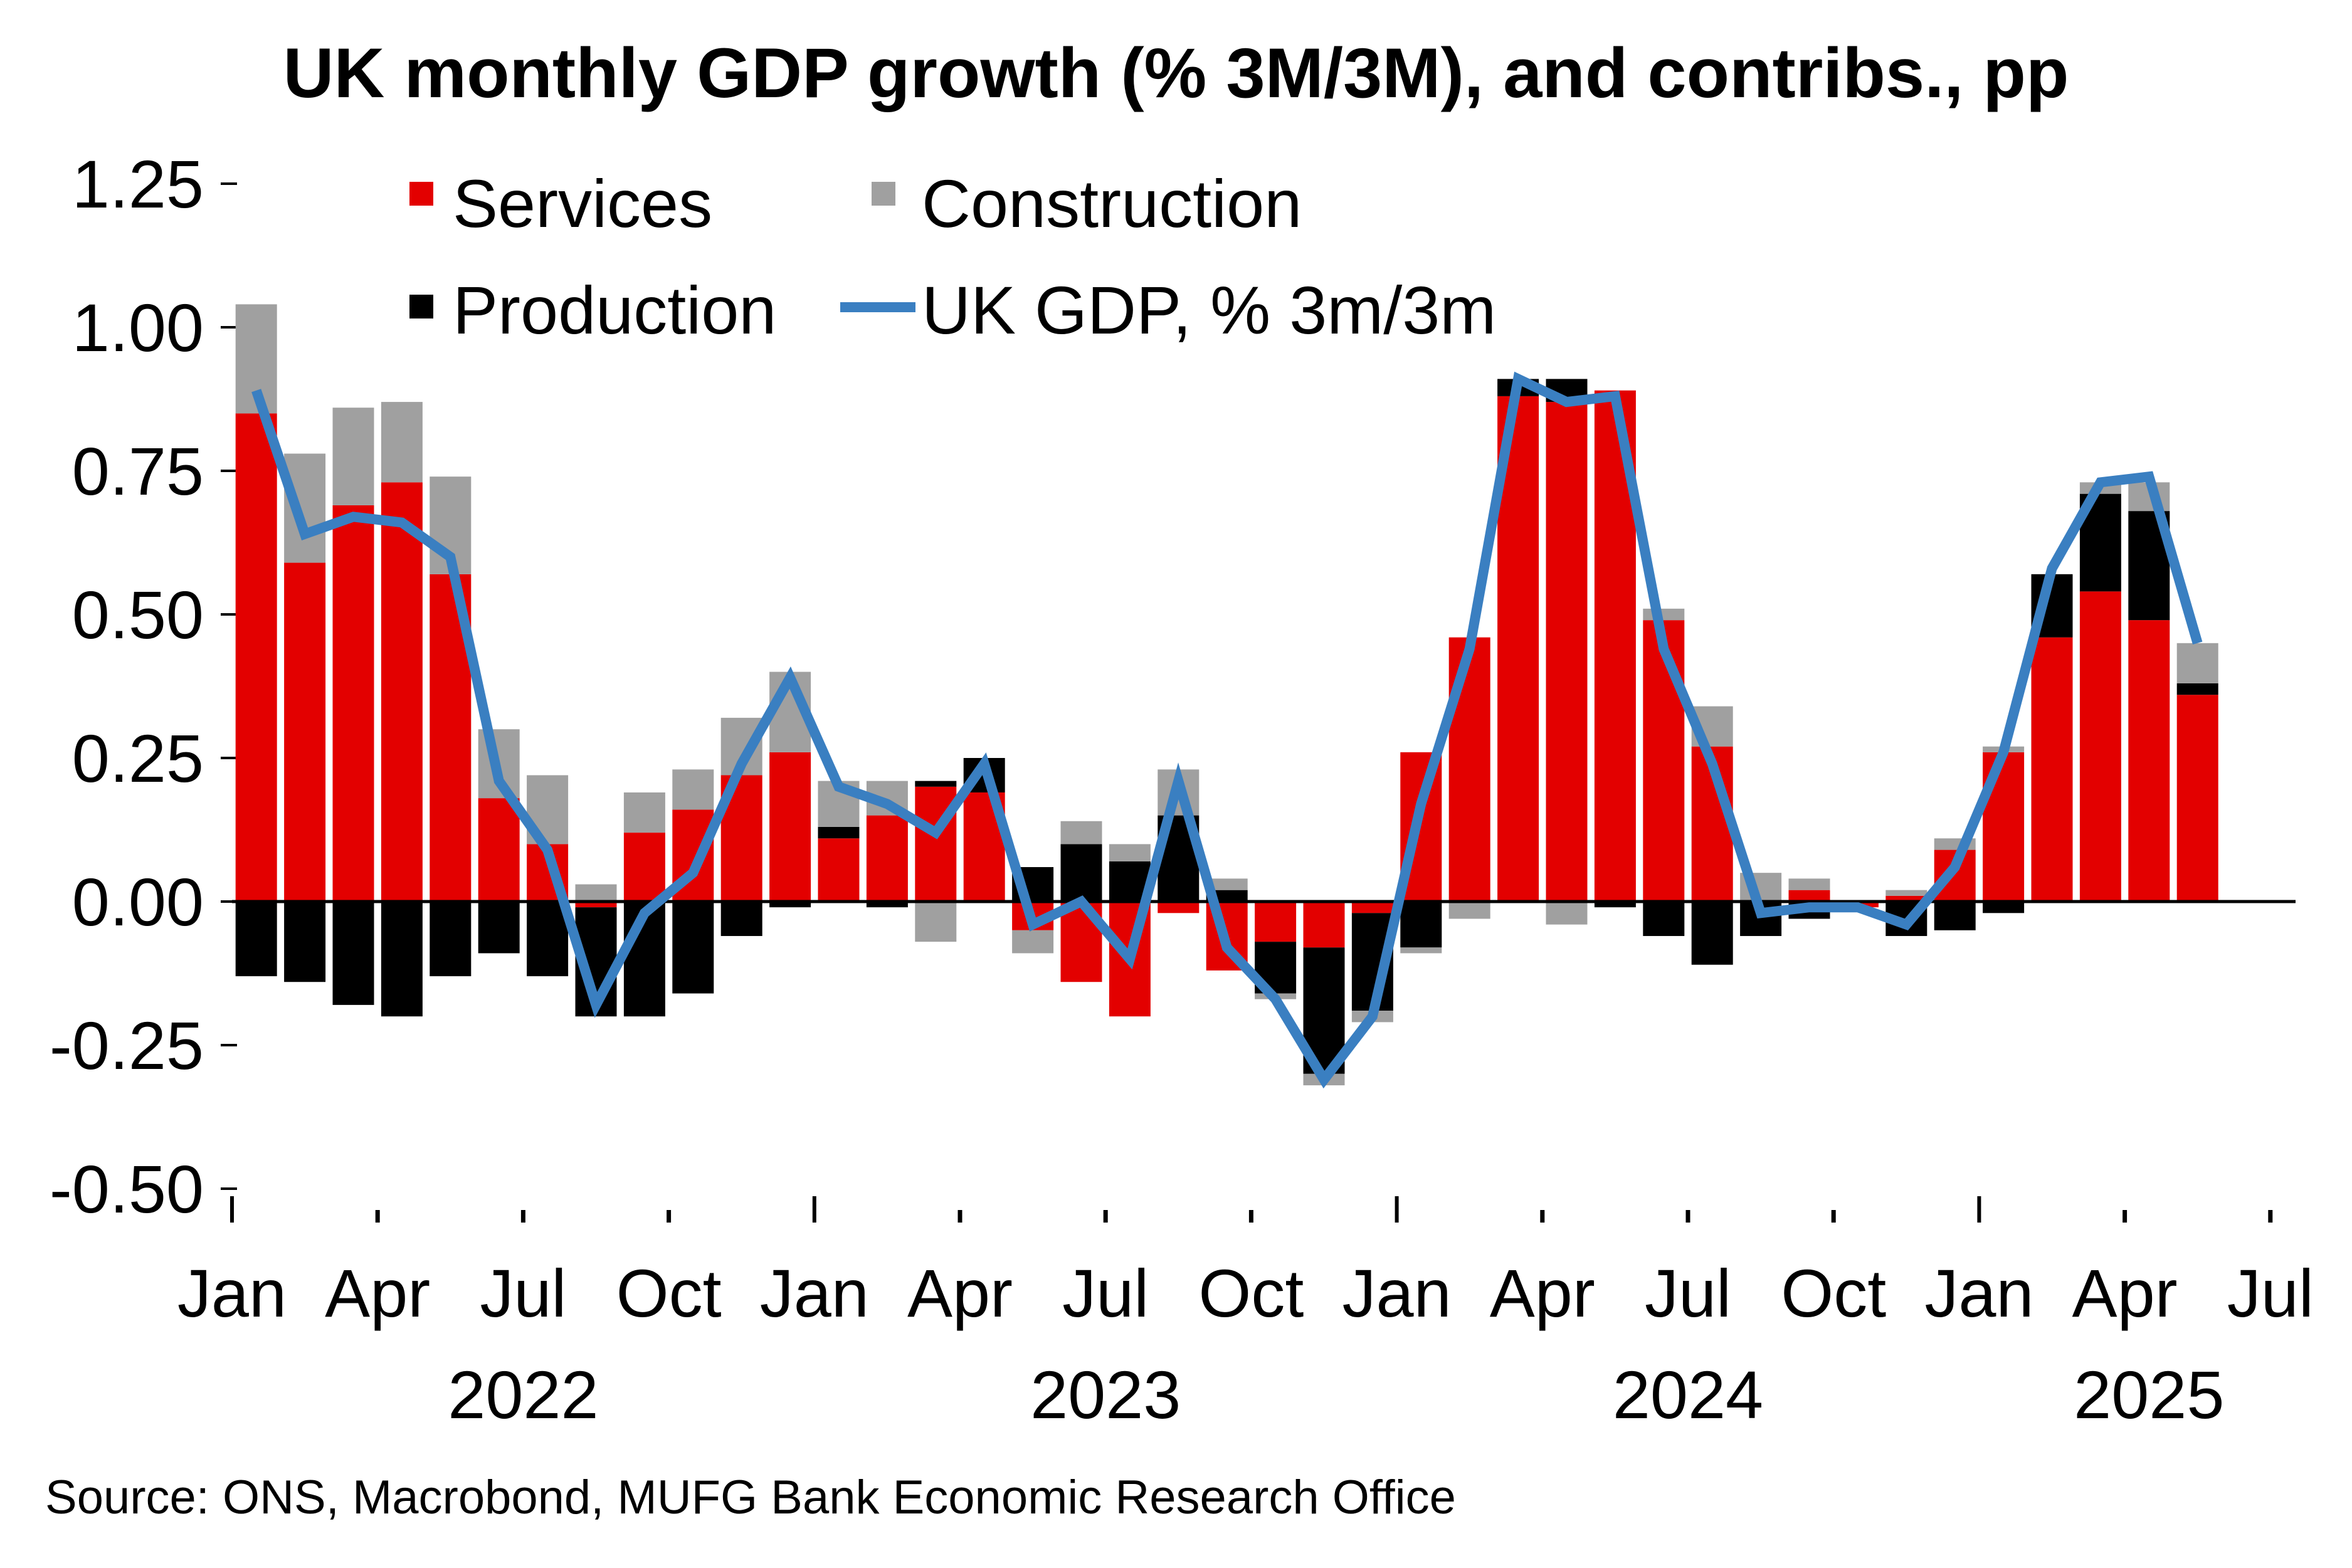 Image resolution: width=2352 pixels, height=1568 pixels. What do you see at coordinates (883, 194) in the screenshot?
I see `legend-swatch-construction` at bounding box center [883, 194].